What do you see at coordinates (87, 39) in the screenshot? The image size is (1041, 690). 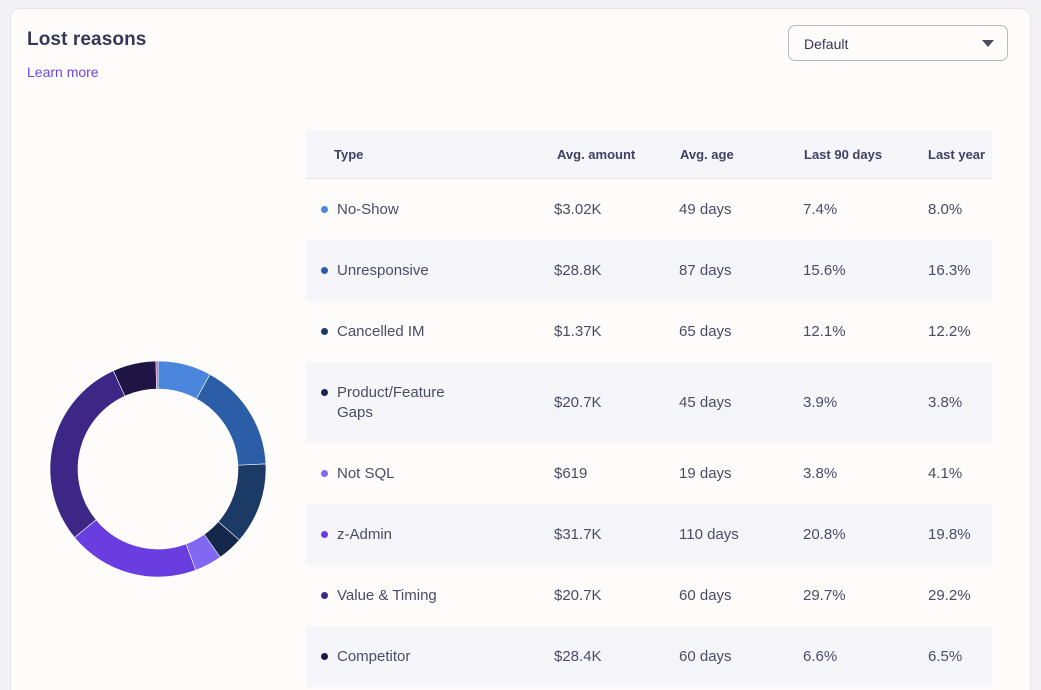 I see `card-title: Lost reasons` at bounding box center [87, 39].